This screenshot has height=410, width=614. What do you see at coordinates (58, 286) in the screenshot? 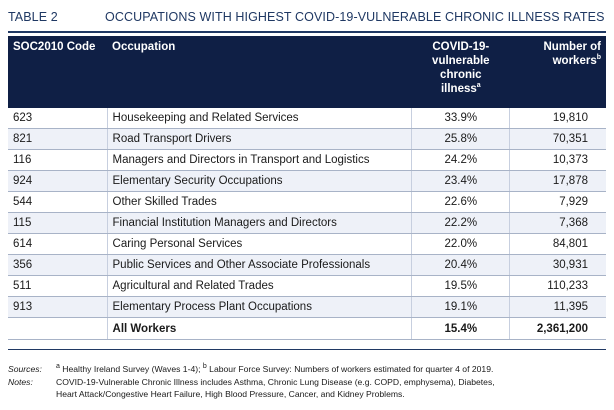
I see `row-code: 511` at bounding box center [58, 286].